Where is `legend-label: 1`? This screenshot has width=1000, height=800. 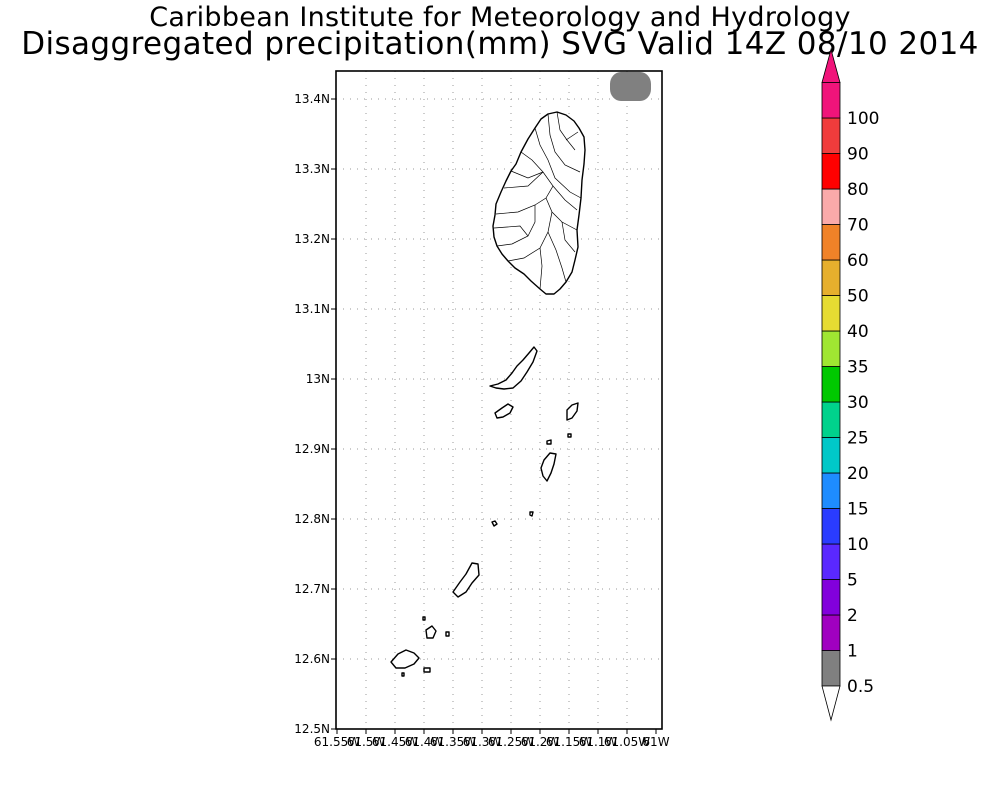
legend-label: 1 is located at coordinates (852, 652).